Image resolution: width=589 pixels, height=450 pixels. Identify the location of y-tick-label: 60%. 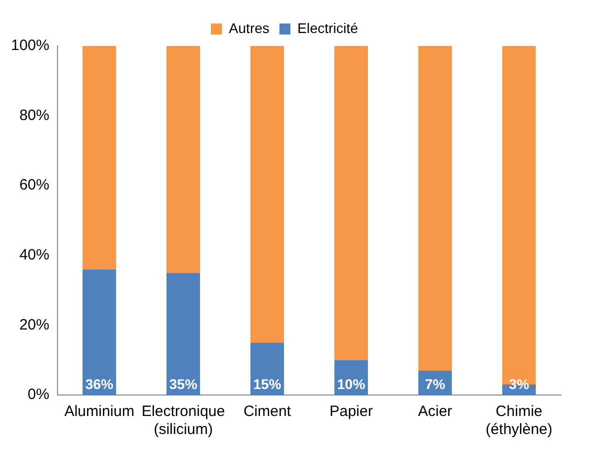
(34, 185).